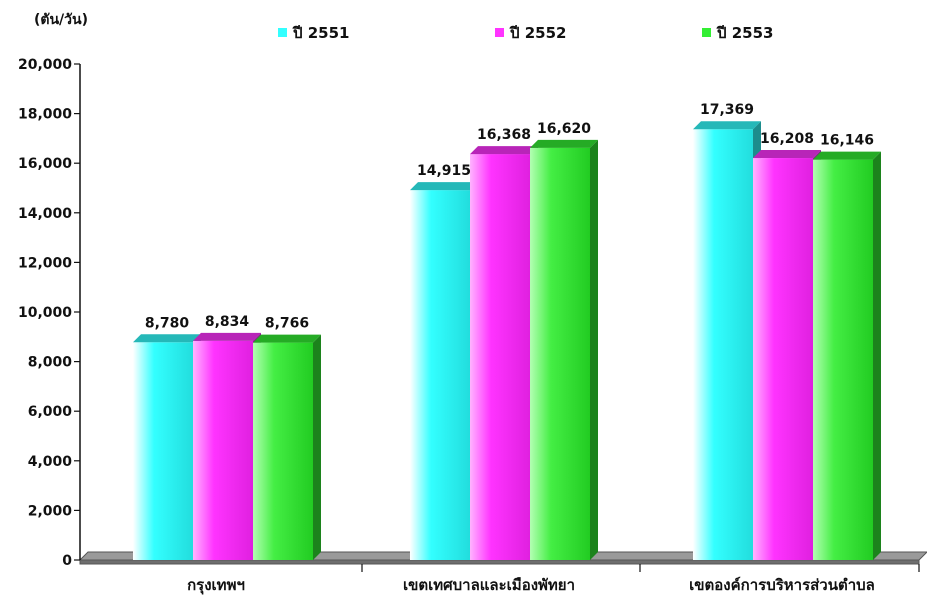 The image size is (927, 599). I want to click on y-tick-label: 6,000, so click(50, 412).